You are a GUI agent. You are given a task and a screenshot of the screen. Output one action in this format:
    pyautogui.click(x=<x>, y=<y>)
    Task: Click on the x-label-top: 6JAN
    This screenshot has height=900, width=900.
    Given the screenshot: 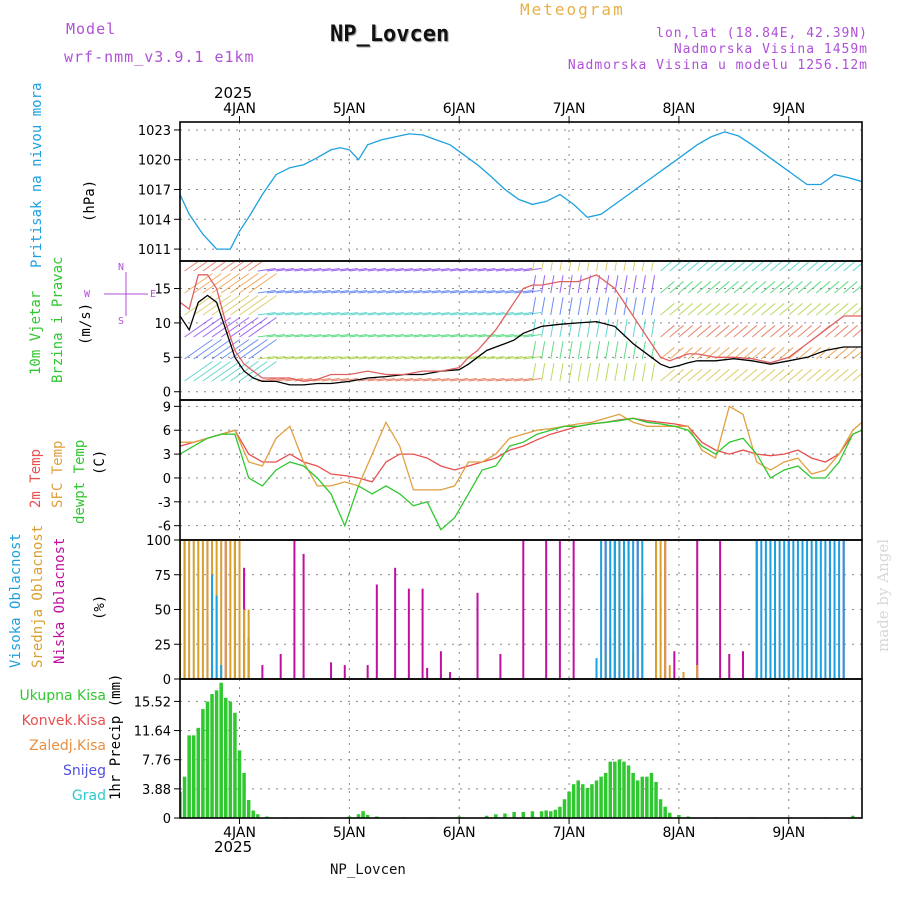 What is the action you would take?
    pyautogui.click(x=459, y=109)
    